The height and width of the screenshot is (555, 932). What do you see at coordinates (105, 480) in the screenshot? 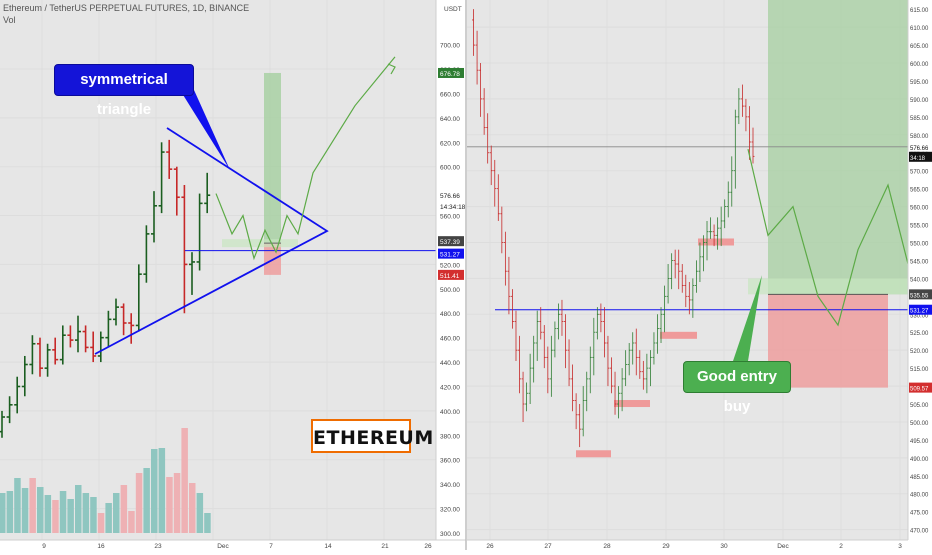
I see `left-volume-series` at bounding box center [105, 480].